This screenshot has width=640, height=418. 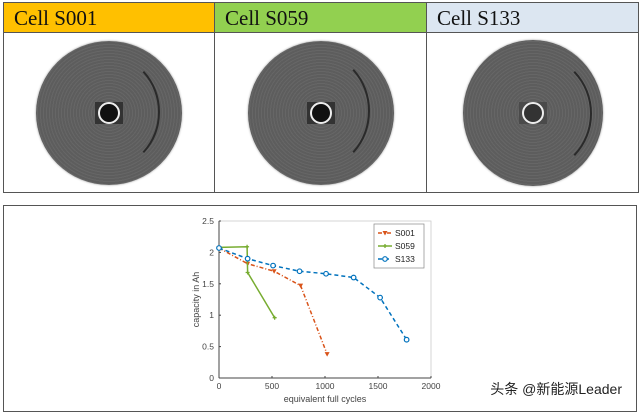 What do you see at coordinates (211, 378) in the screenshot?
I see `y-tick-label: 0` at bounding box center [211, 378].